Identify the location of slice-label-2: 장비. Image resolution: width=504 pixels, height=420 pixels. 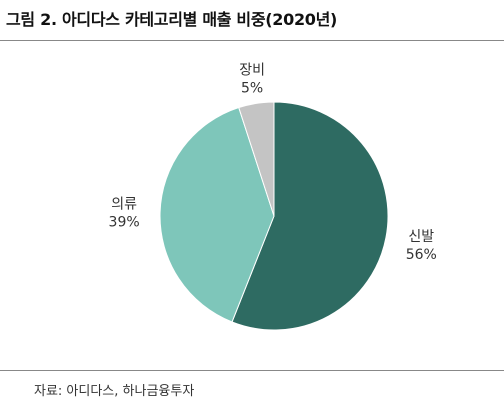
(252, 71).